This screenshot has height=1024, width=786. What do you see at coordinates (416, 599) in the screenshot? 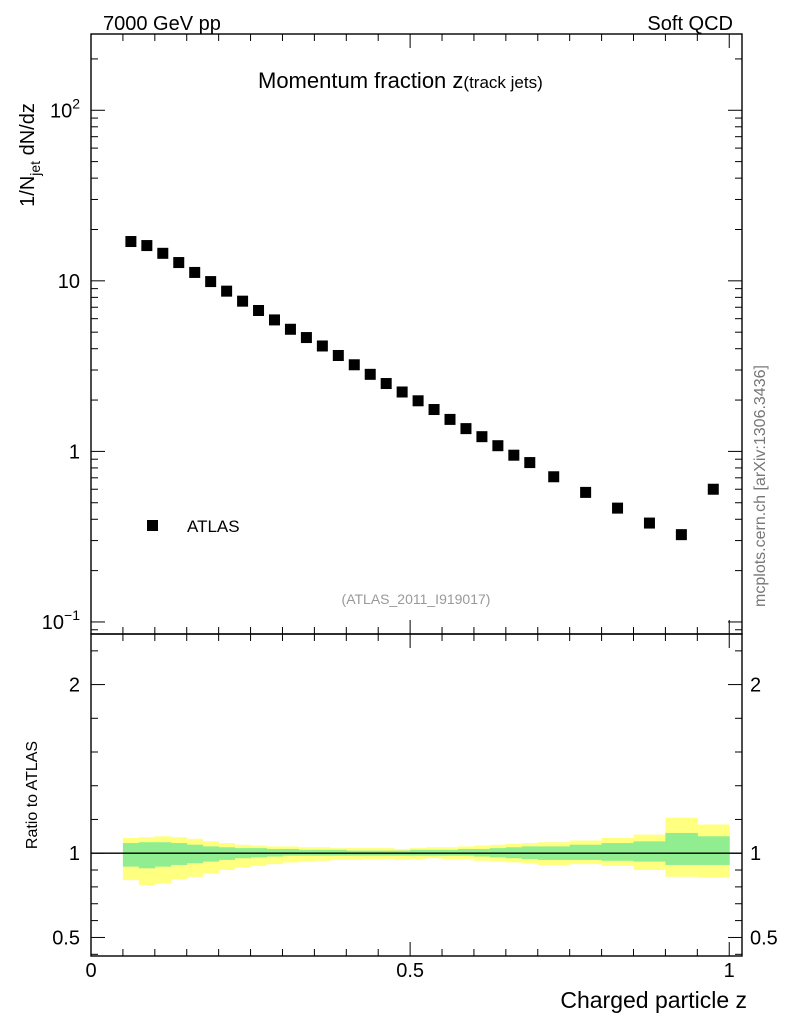
I see `analysis-id: (ATLAS_2011_I919017)` at bounding box center [416, 599].